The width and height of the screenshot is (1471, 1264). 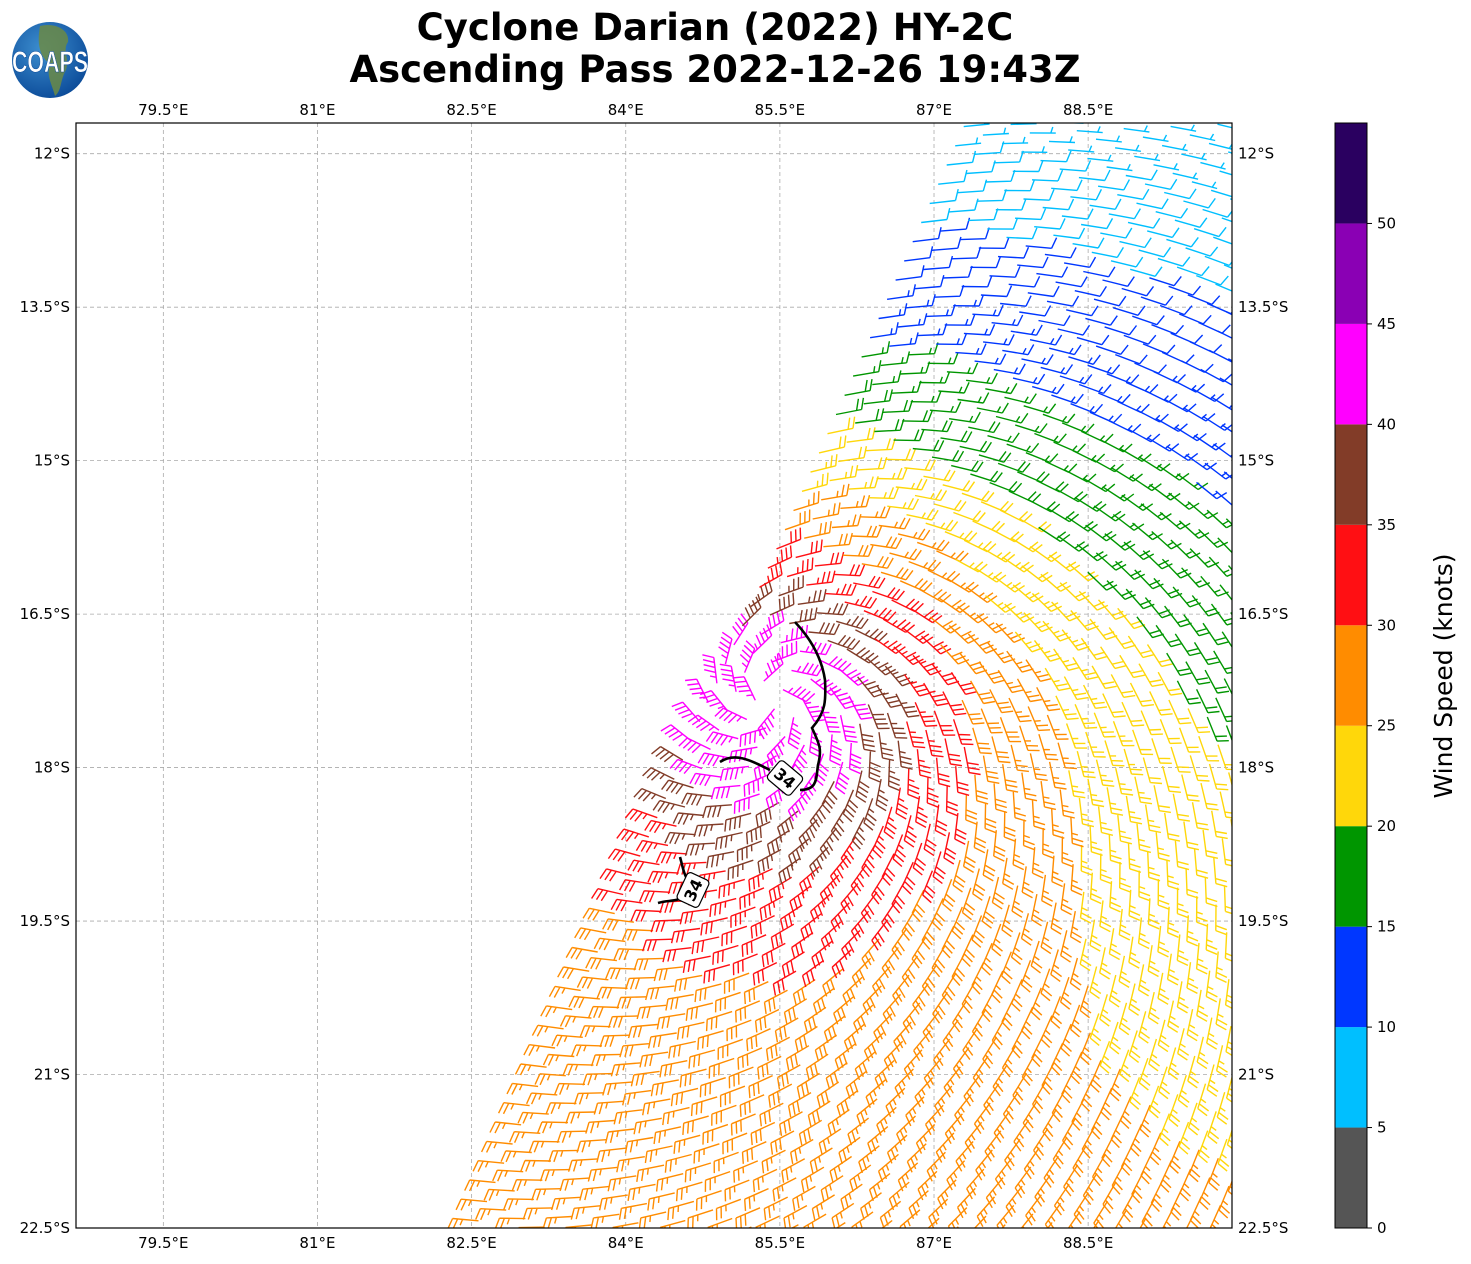 What do you see at coordinates (1263, 307) in the screenshot?
I see `lat-tick-label-right: 13.5°S` at bounding box center [1263, 307].